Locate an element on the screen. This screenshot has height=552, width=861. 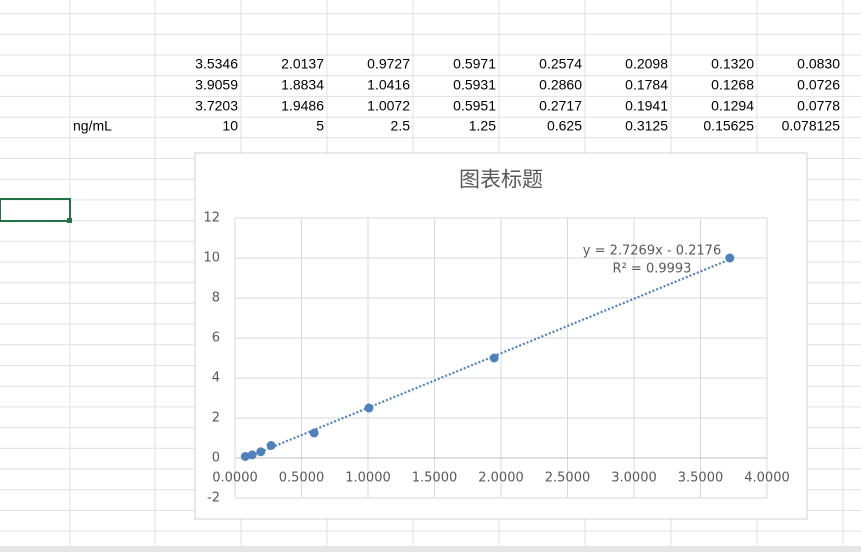
cell-text: 1.0416 is located at coordinates (388, 85).